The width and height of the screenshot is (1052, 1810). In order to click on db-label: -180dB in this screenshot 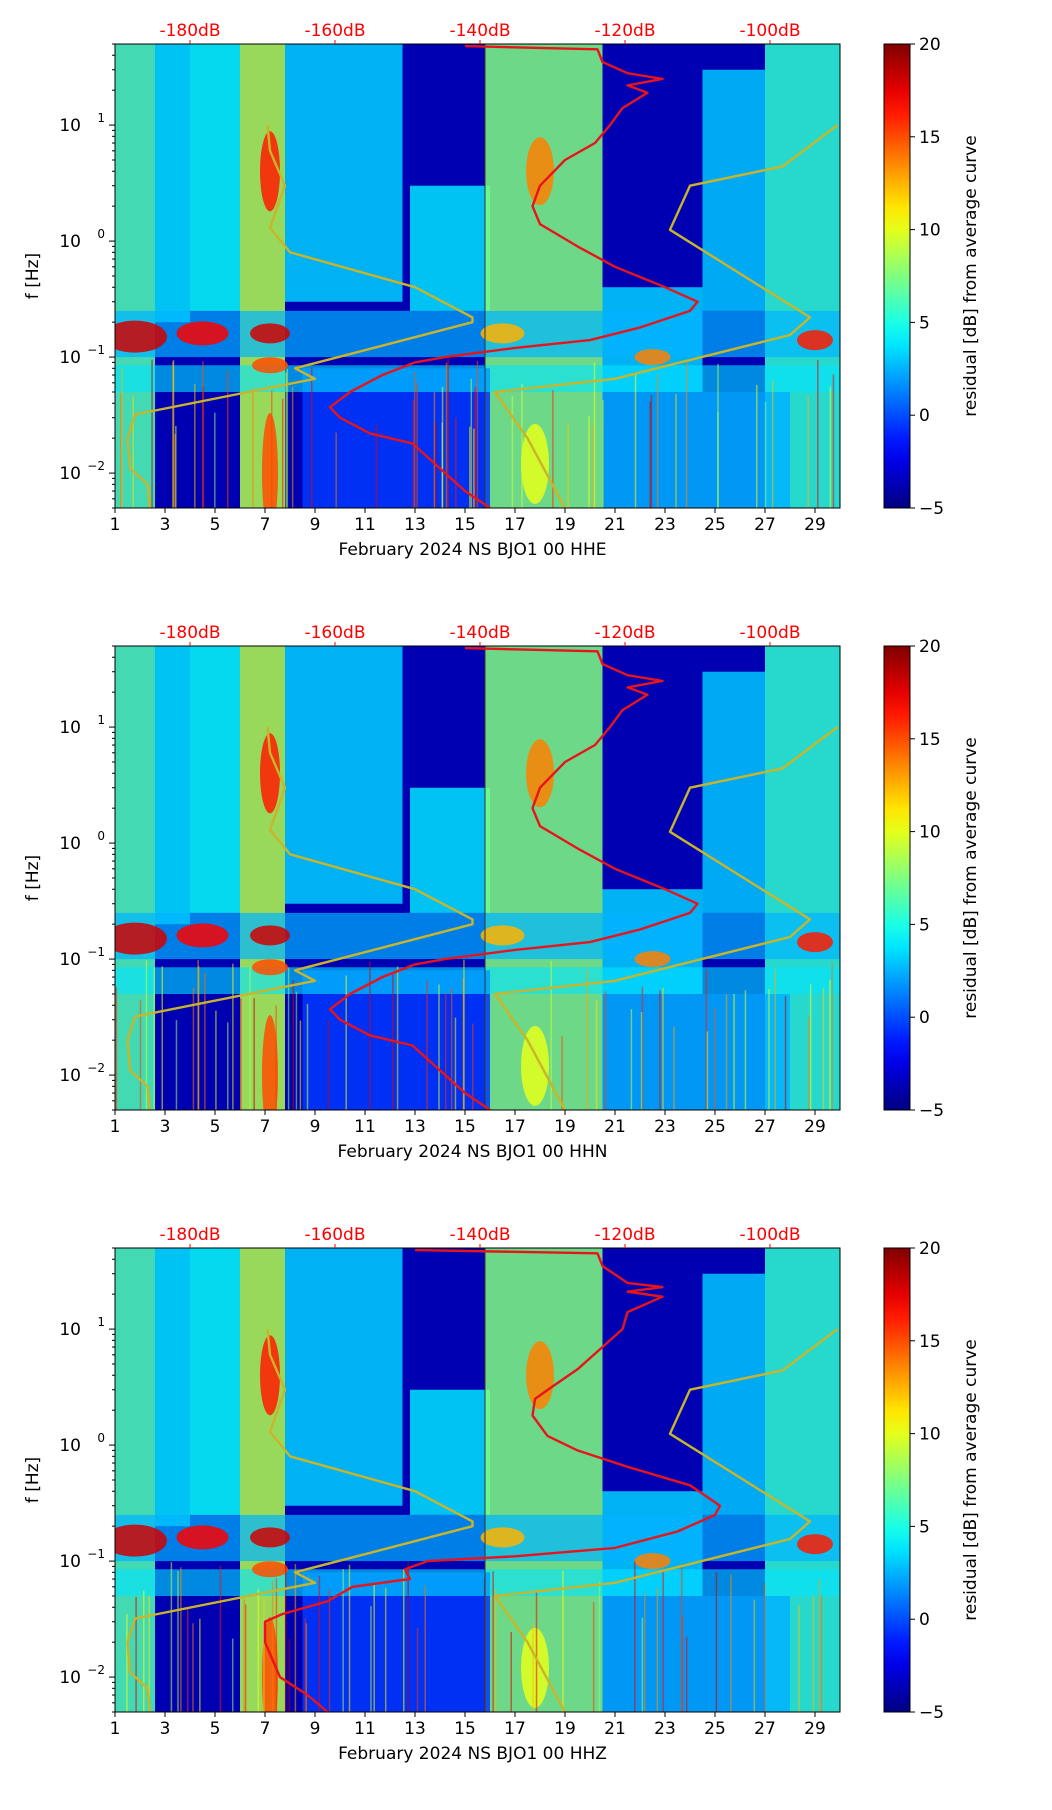, I will do `click(189, 31)`.